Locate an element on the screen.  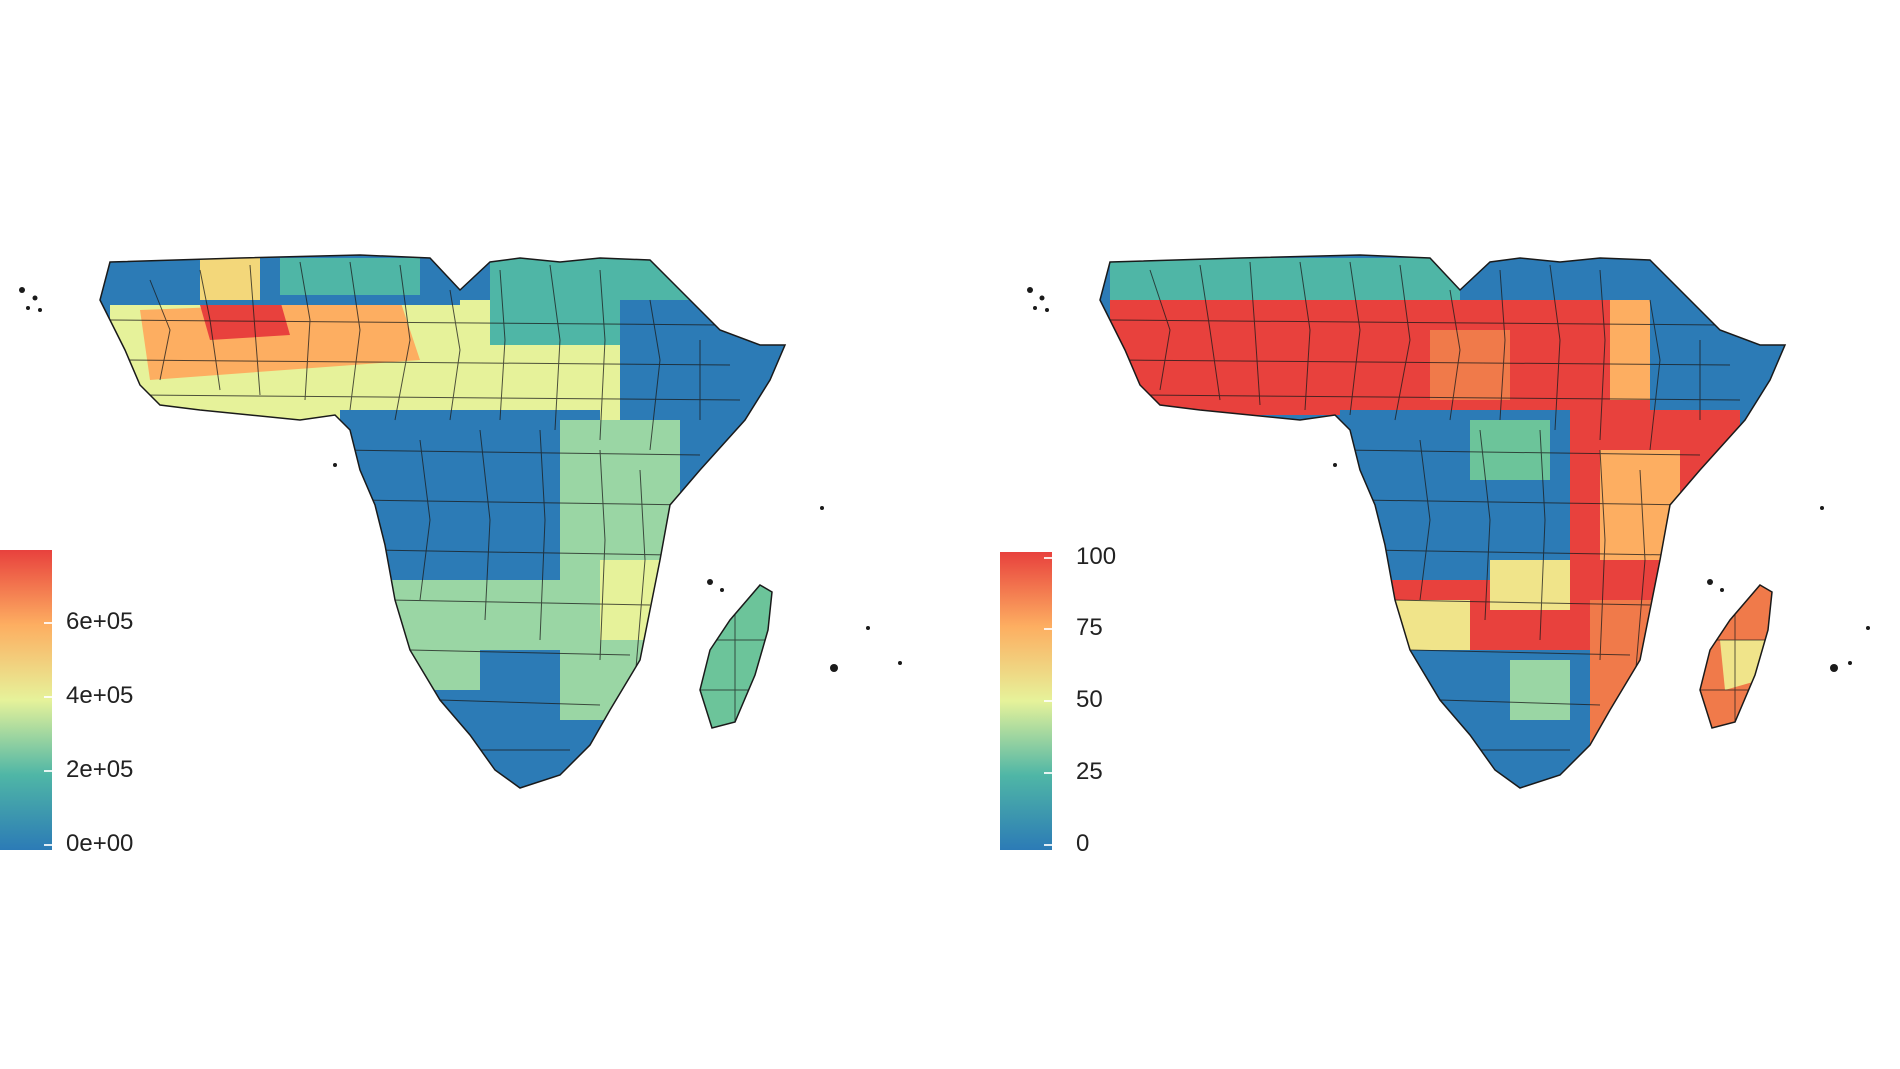
legend-tick-label: 2e+05 is located at coordinates (100, 769).